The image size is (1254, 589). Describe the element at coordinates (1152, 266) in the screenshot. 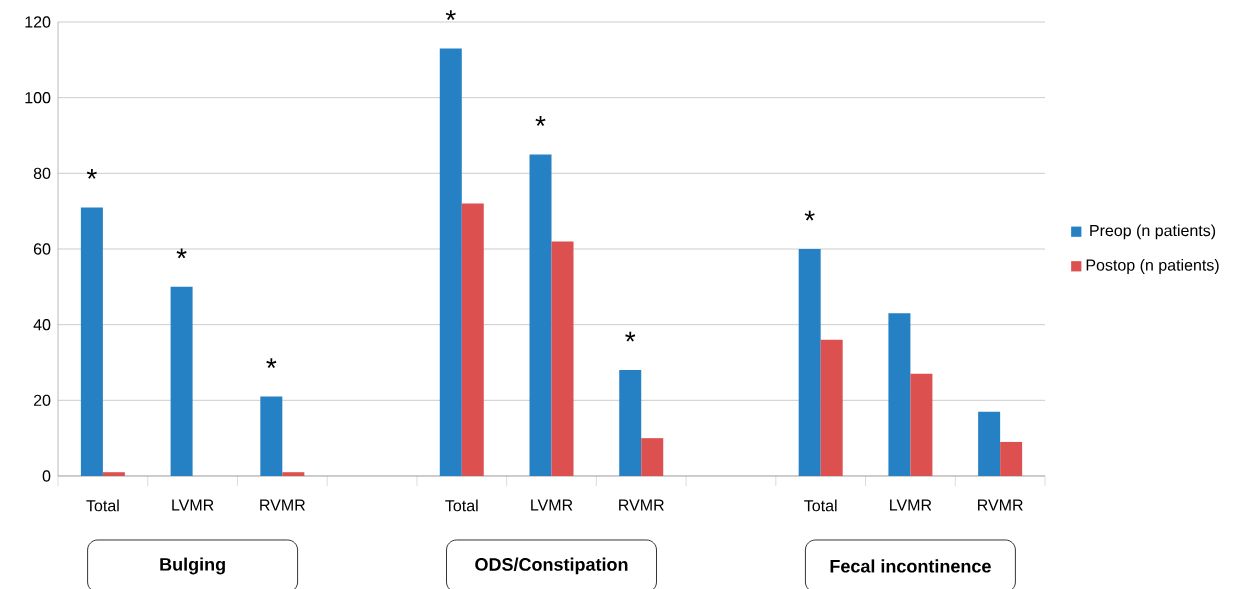

I see `legend-label: Postop (n patients)` at that location.